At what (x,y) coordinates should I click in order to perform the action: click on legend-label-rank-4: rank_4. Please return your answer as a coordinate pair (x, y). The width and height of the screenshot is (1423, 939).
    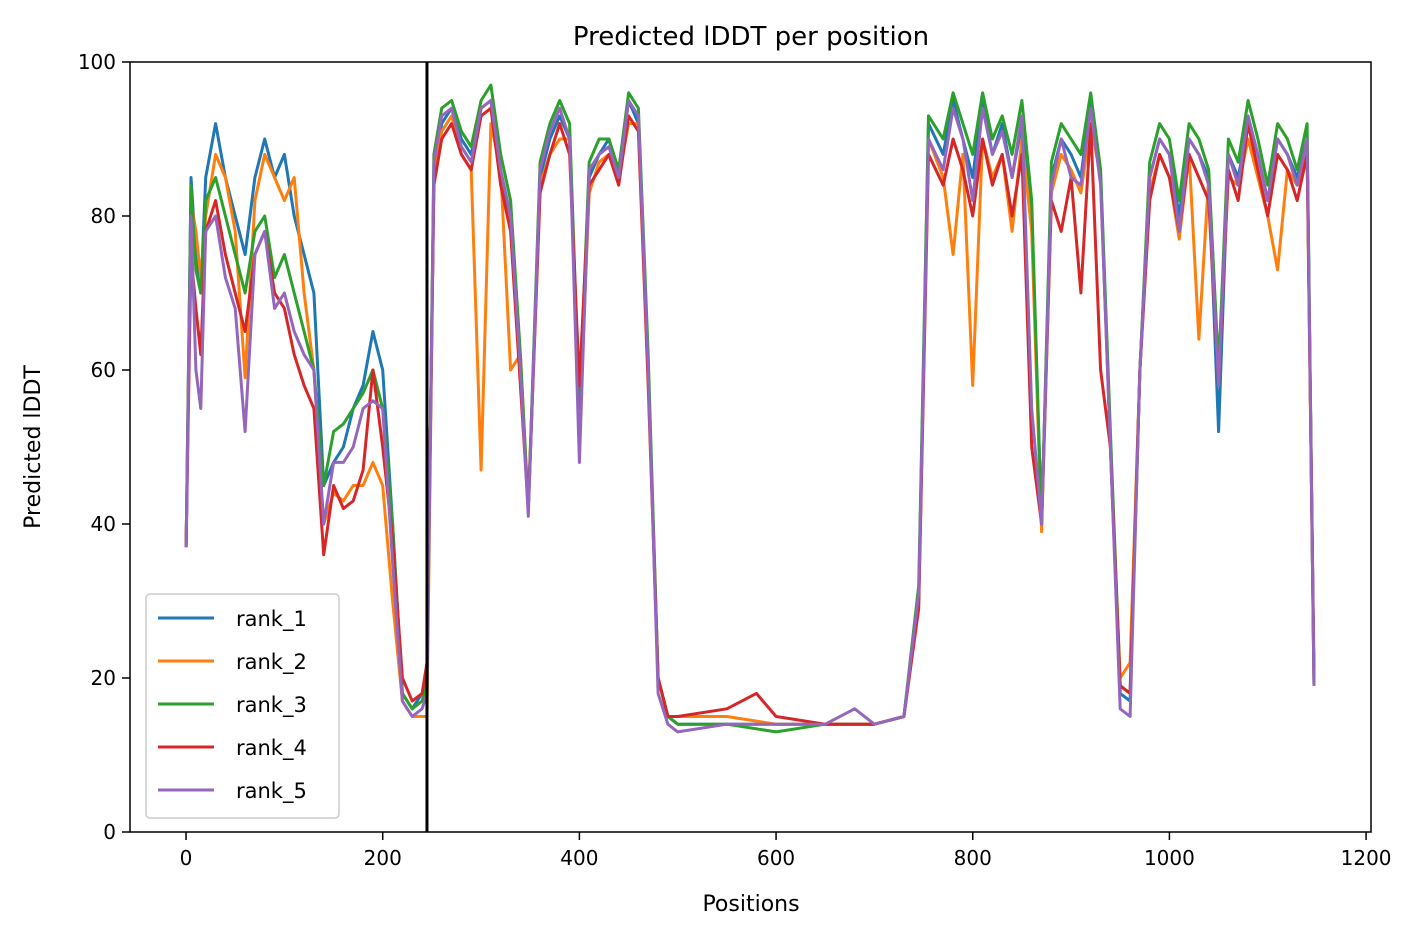
    Looking at the image, I should click on (271, 748).